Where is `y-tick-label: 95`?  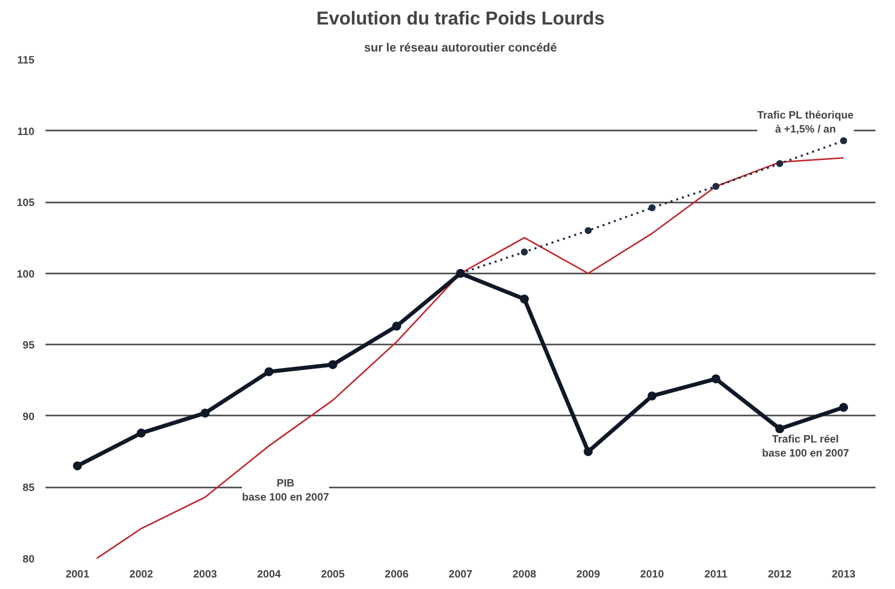 y-tick-label: 95 is located at coordinates (28, 346).